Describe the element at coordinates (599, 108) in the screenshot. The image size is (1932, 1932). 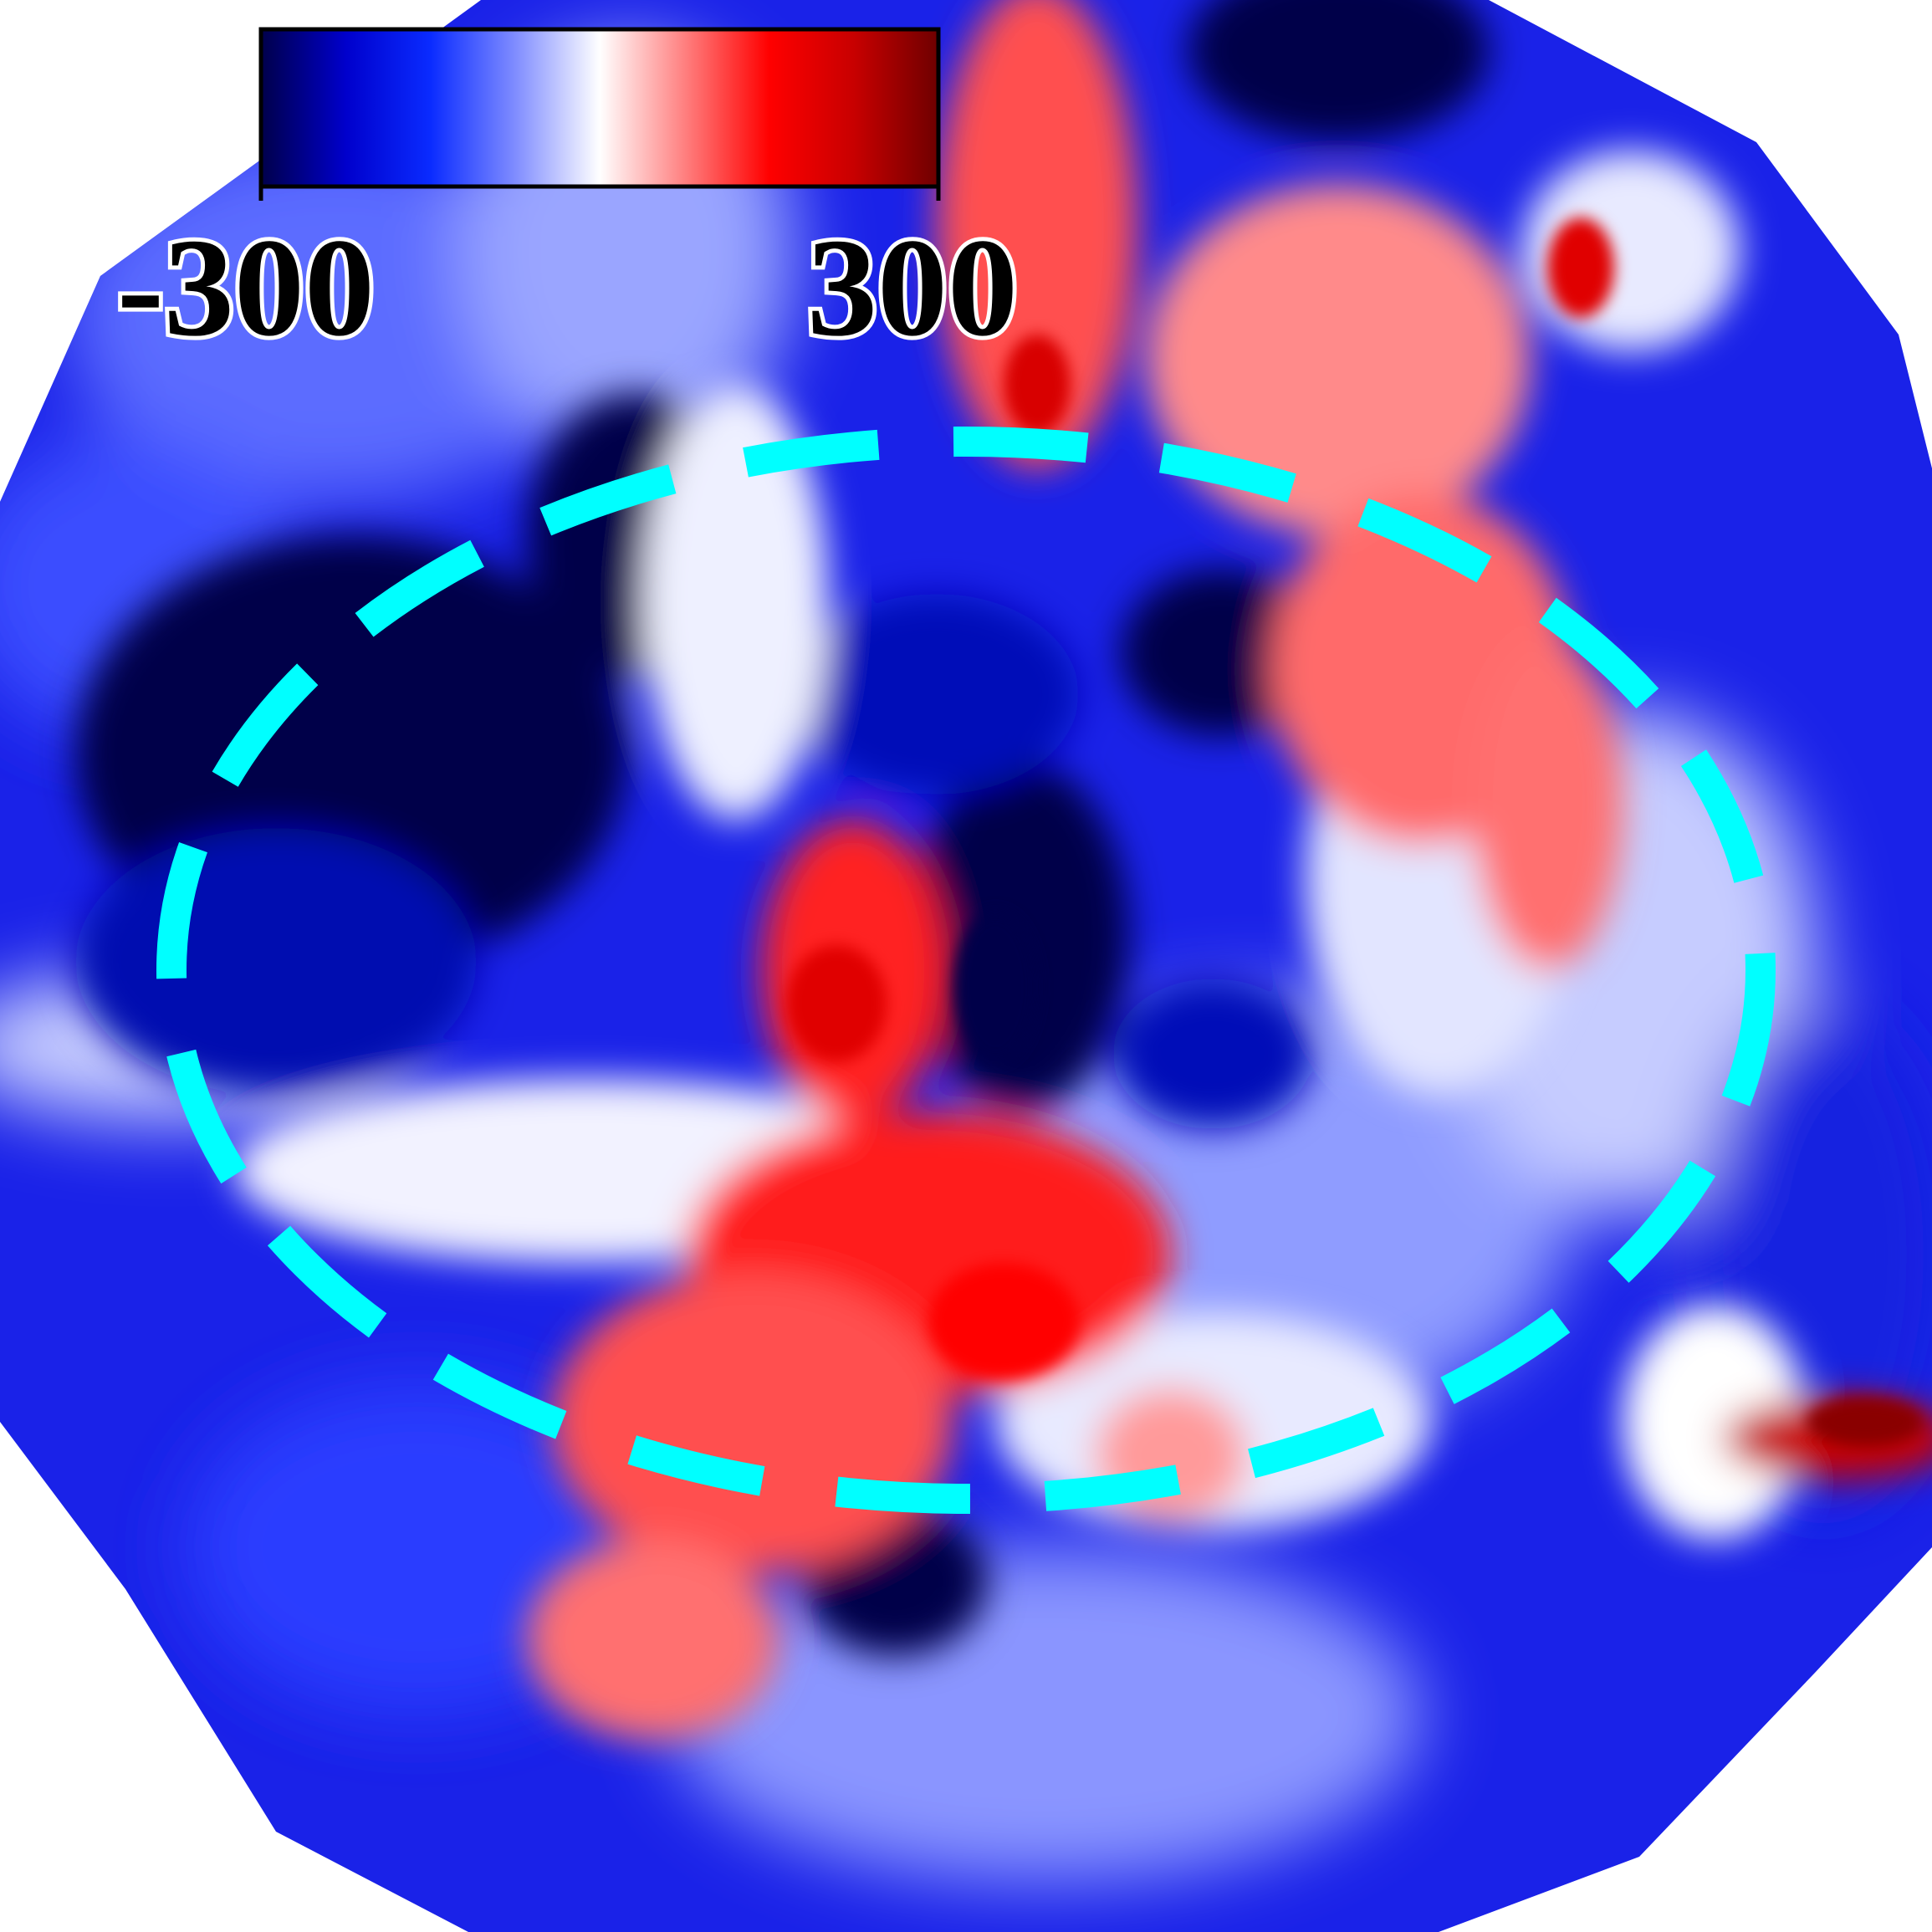
I see `colorbar-bar` at that location.